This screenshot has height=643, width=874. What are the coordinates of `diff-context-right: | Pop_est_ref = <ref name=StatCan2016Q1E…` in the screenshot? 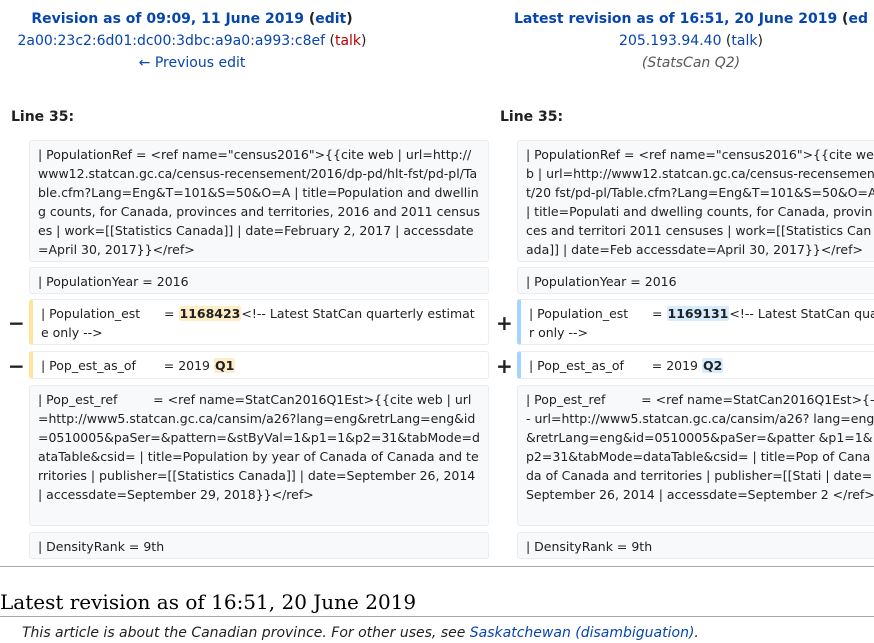 It's located at (695, 455).